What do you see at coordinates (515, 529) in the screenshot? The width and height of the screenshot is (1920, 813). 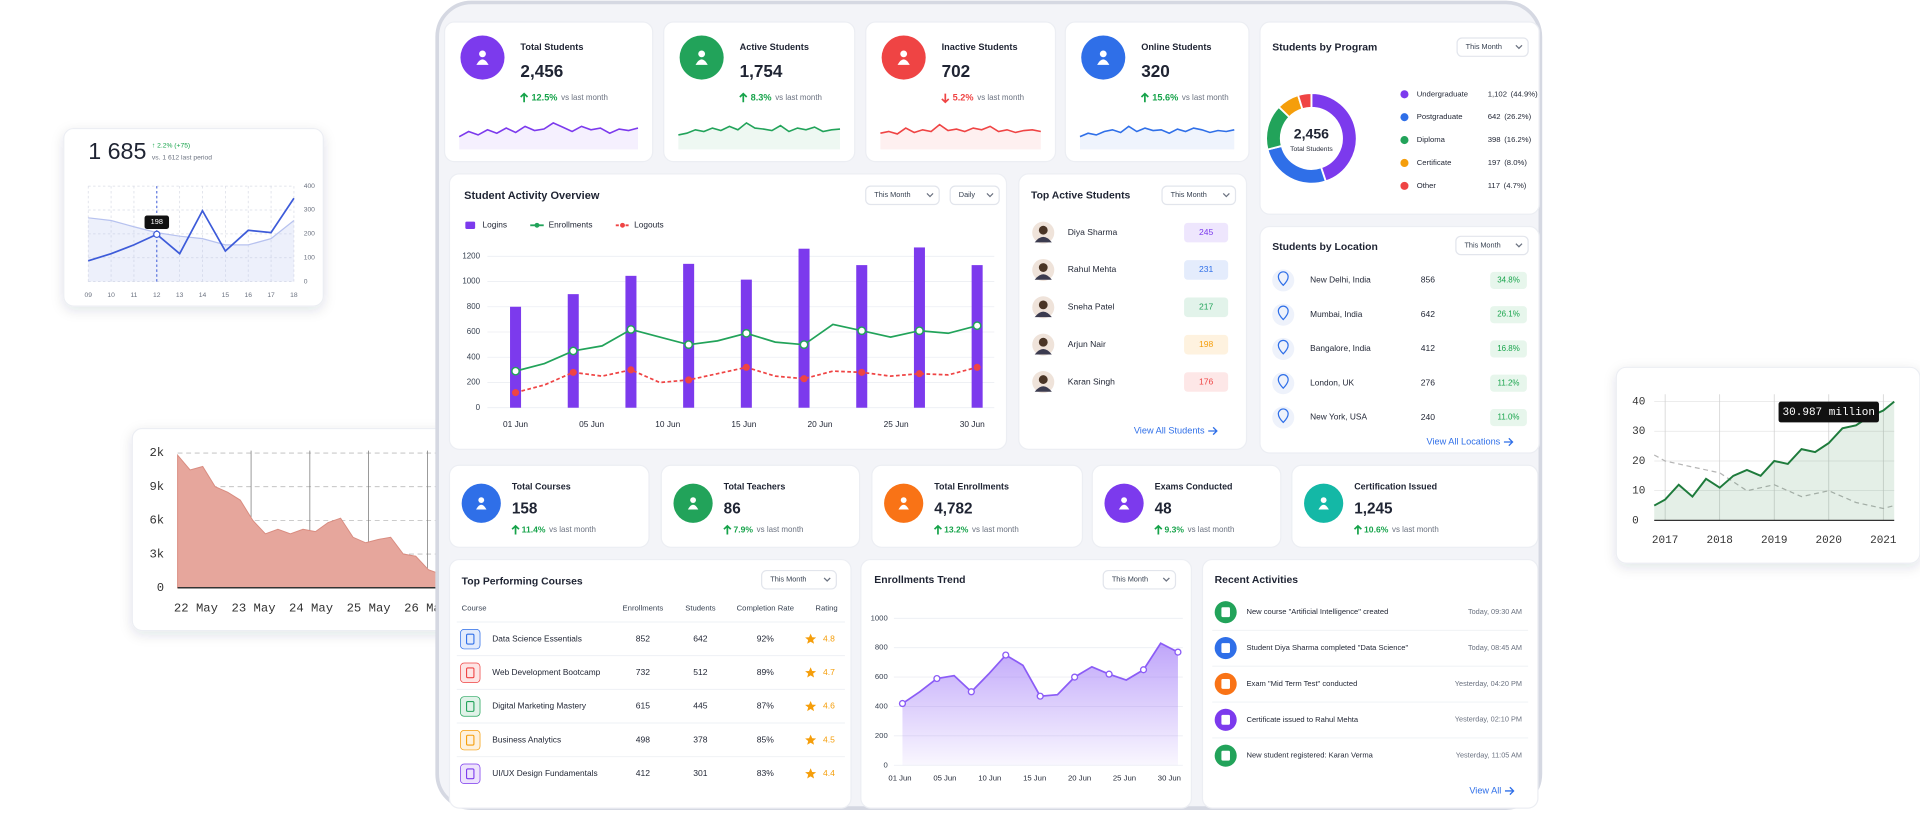 I see `trend-arrow` at bounding box center [515, 529].